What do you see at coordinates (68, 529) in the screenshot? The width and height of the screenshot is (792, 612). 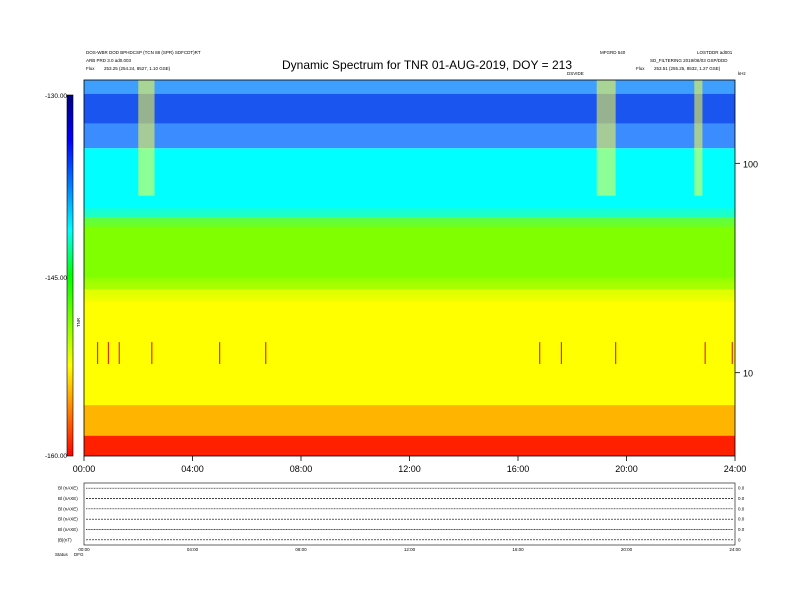 I see `panel-label-4: Bl (nAXE)` at bounding box center [68, 529].